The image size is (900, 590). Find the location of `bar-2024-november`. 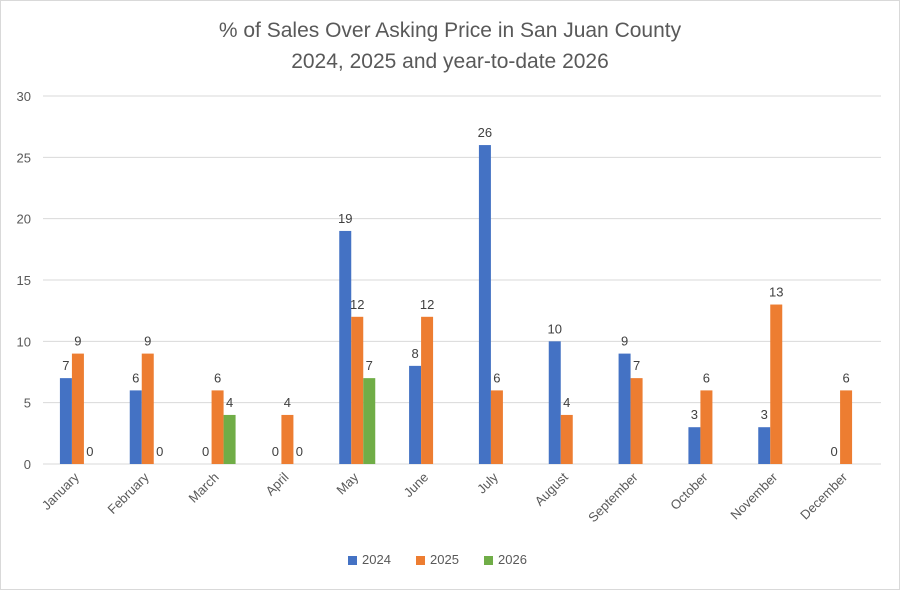

bar-2024-november is located at coordinates (764, 445).